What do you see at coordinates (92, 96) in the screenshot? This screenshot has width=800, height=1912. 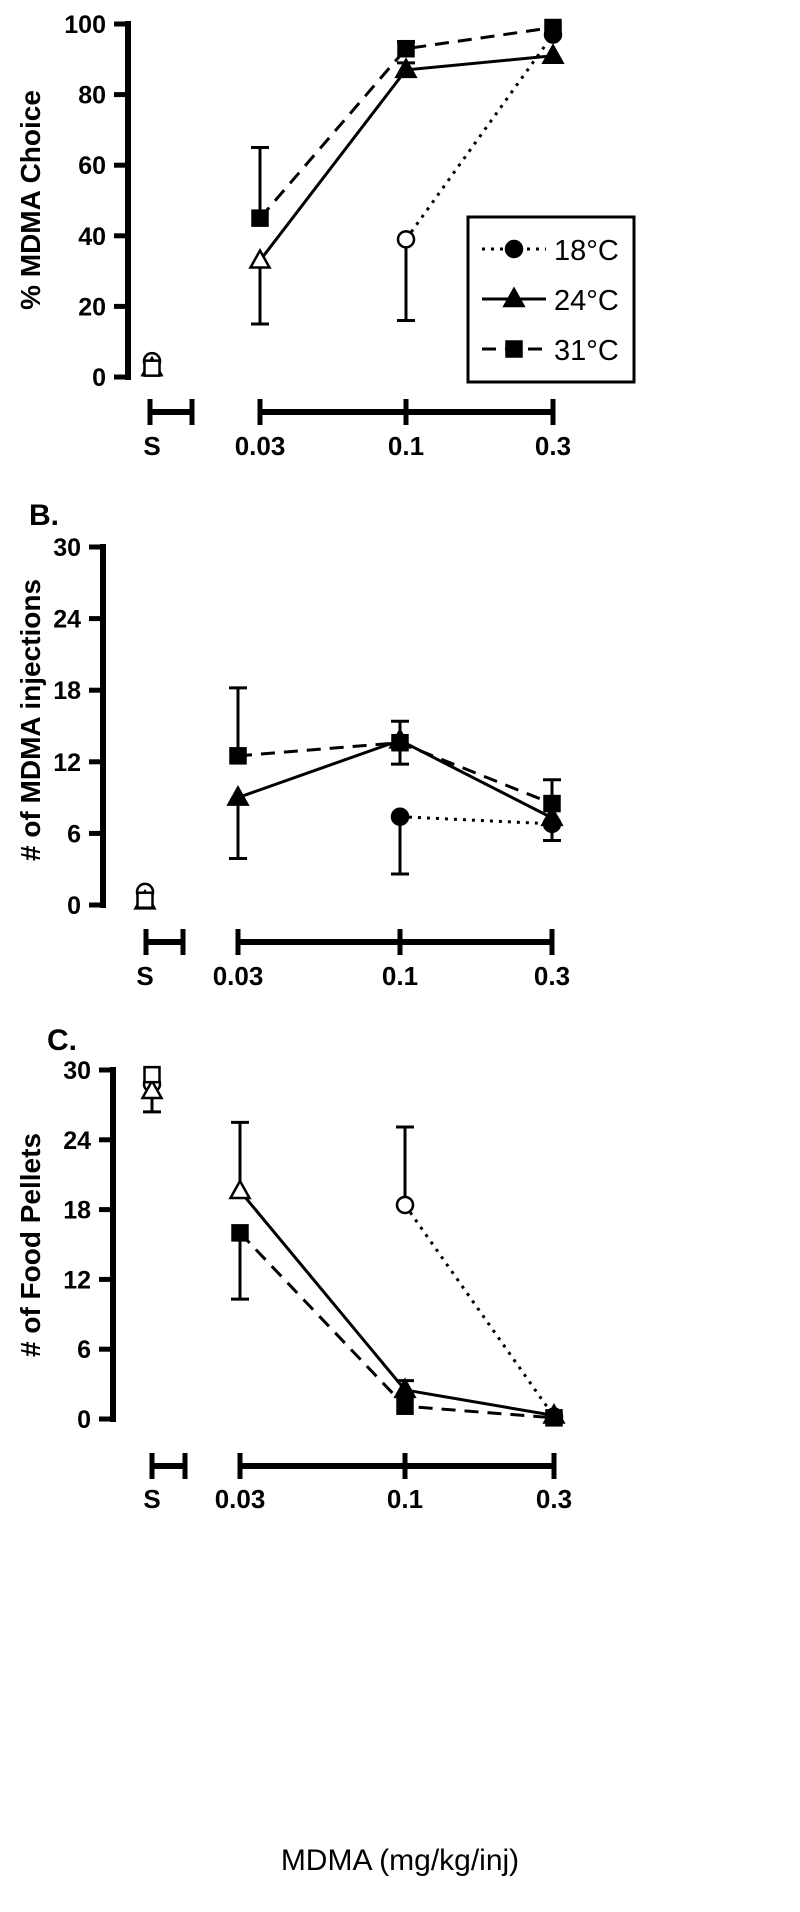 I see `y-tick-label: 80` at bounding box center [92, 96].